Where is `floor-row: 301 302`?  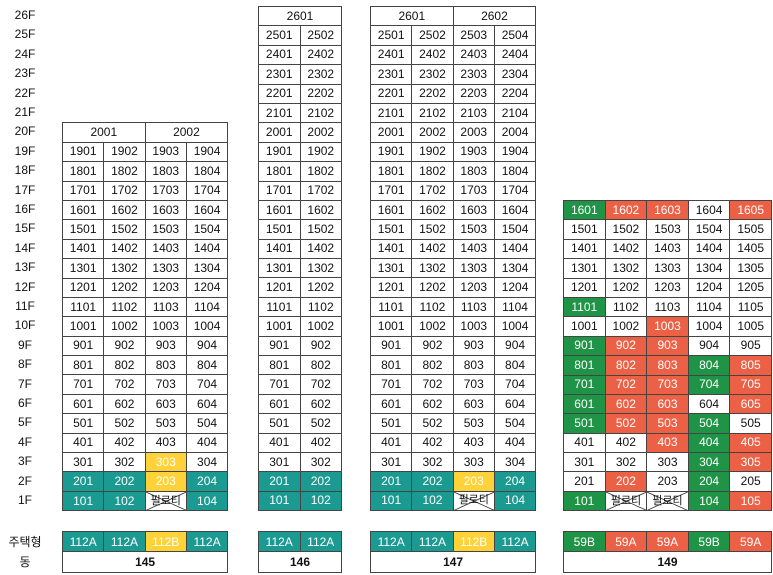 floor-row: 301 302 is located at coordinates (300, 462).